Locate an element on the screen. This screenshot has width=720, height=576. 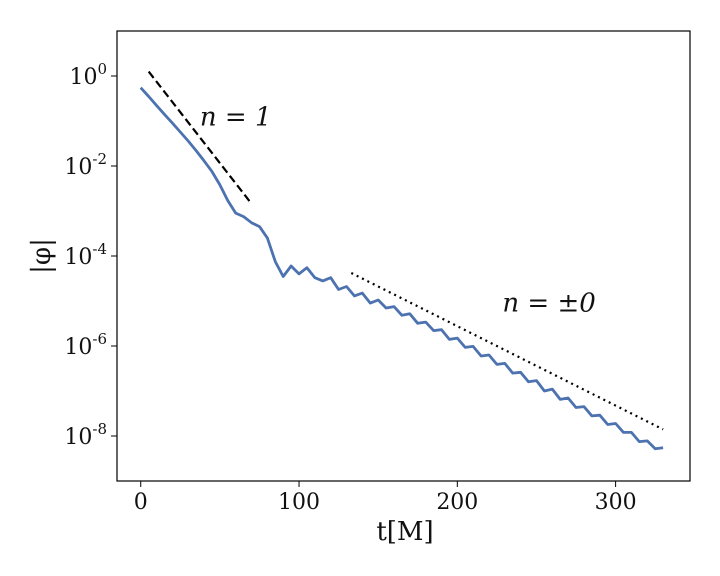
annotation-label: n = ±0 is located at coordinates (548, 304).